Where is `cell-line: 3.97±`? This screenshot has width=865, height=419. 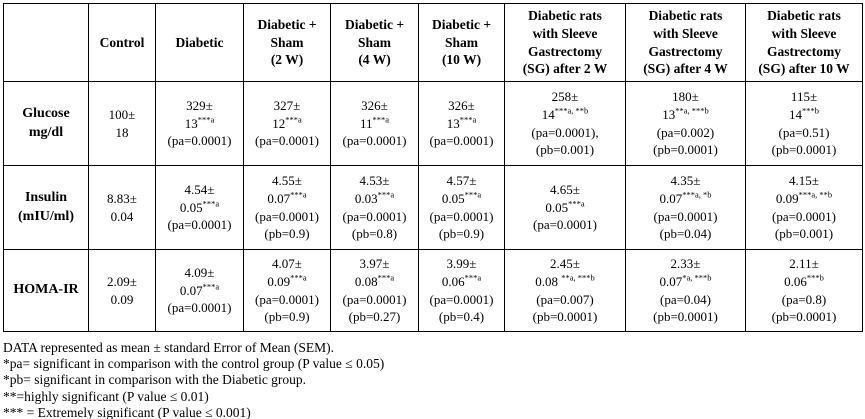
cell-line: 3.97± is located at coordinates (374, 263).